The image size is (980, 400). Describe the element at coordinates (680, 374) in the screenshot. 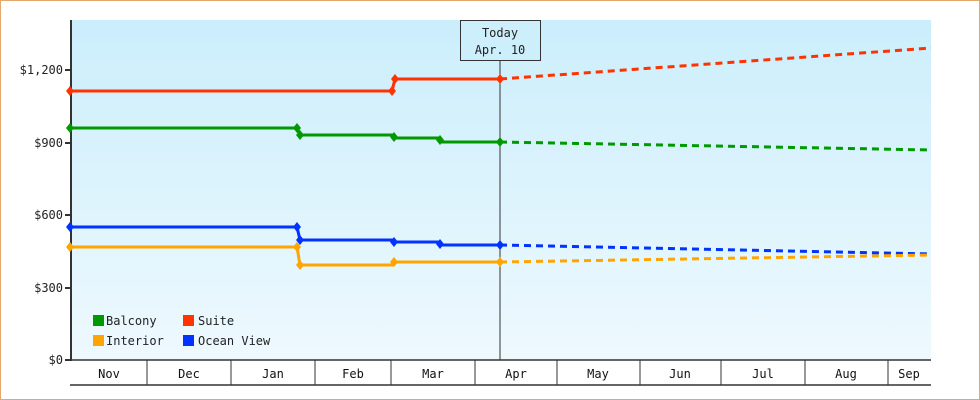

I see `month-label-jun: Jun` at that location.